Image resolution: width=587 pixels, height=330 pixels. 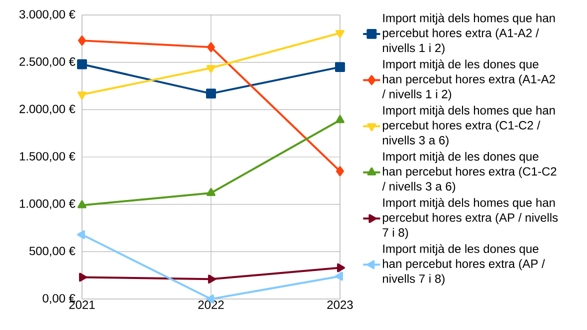 What do you see at coordinates (340, 304) in the screenshot?
I see `x-tick-label: 2023` at bounding box center [340, 304].